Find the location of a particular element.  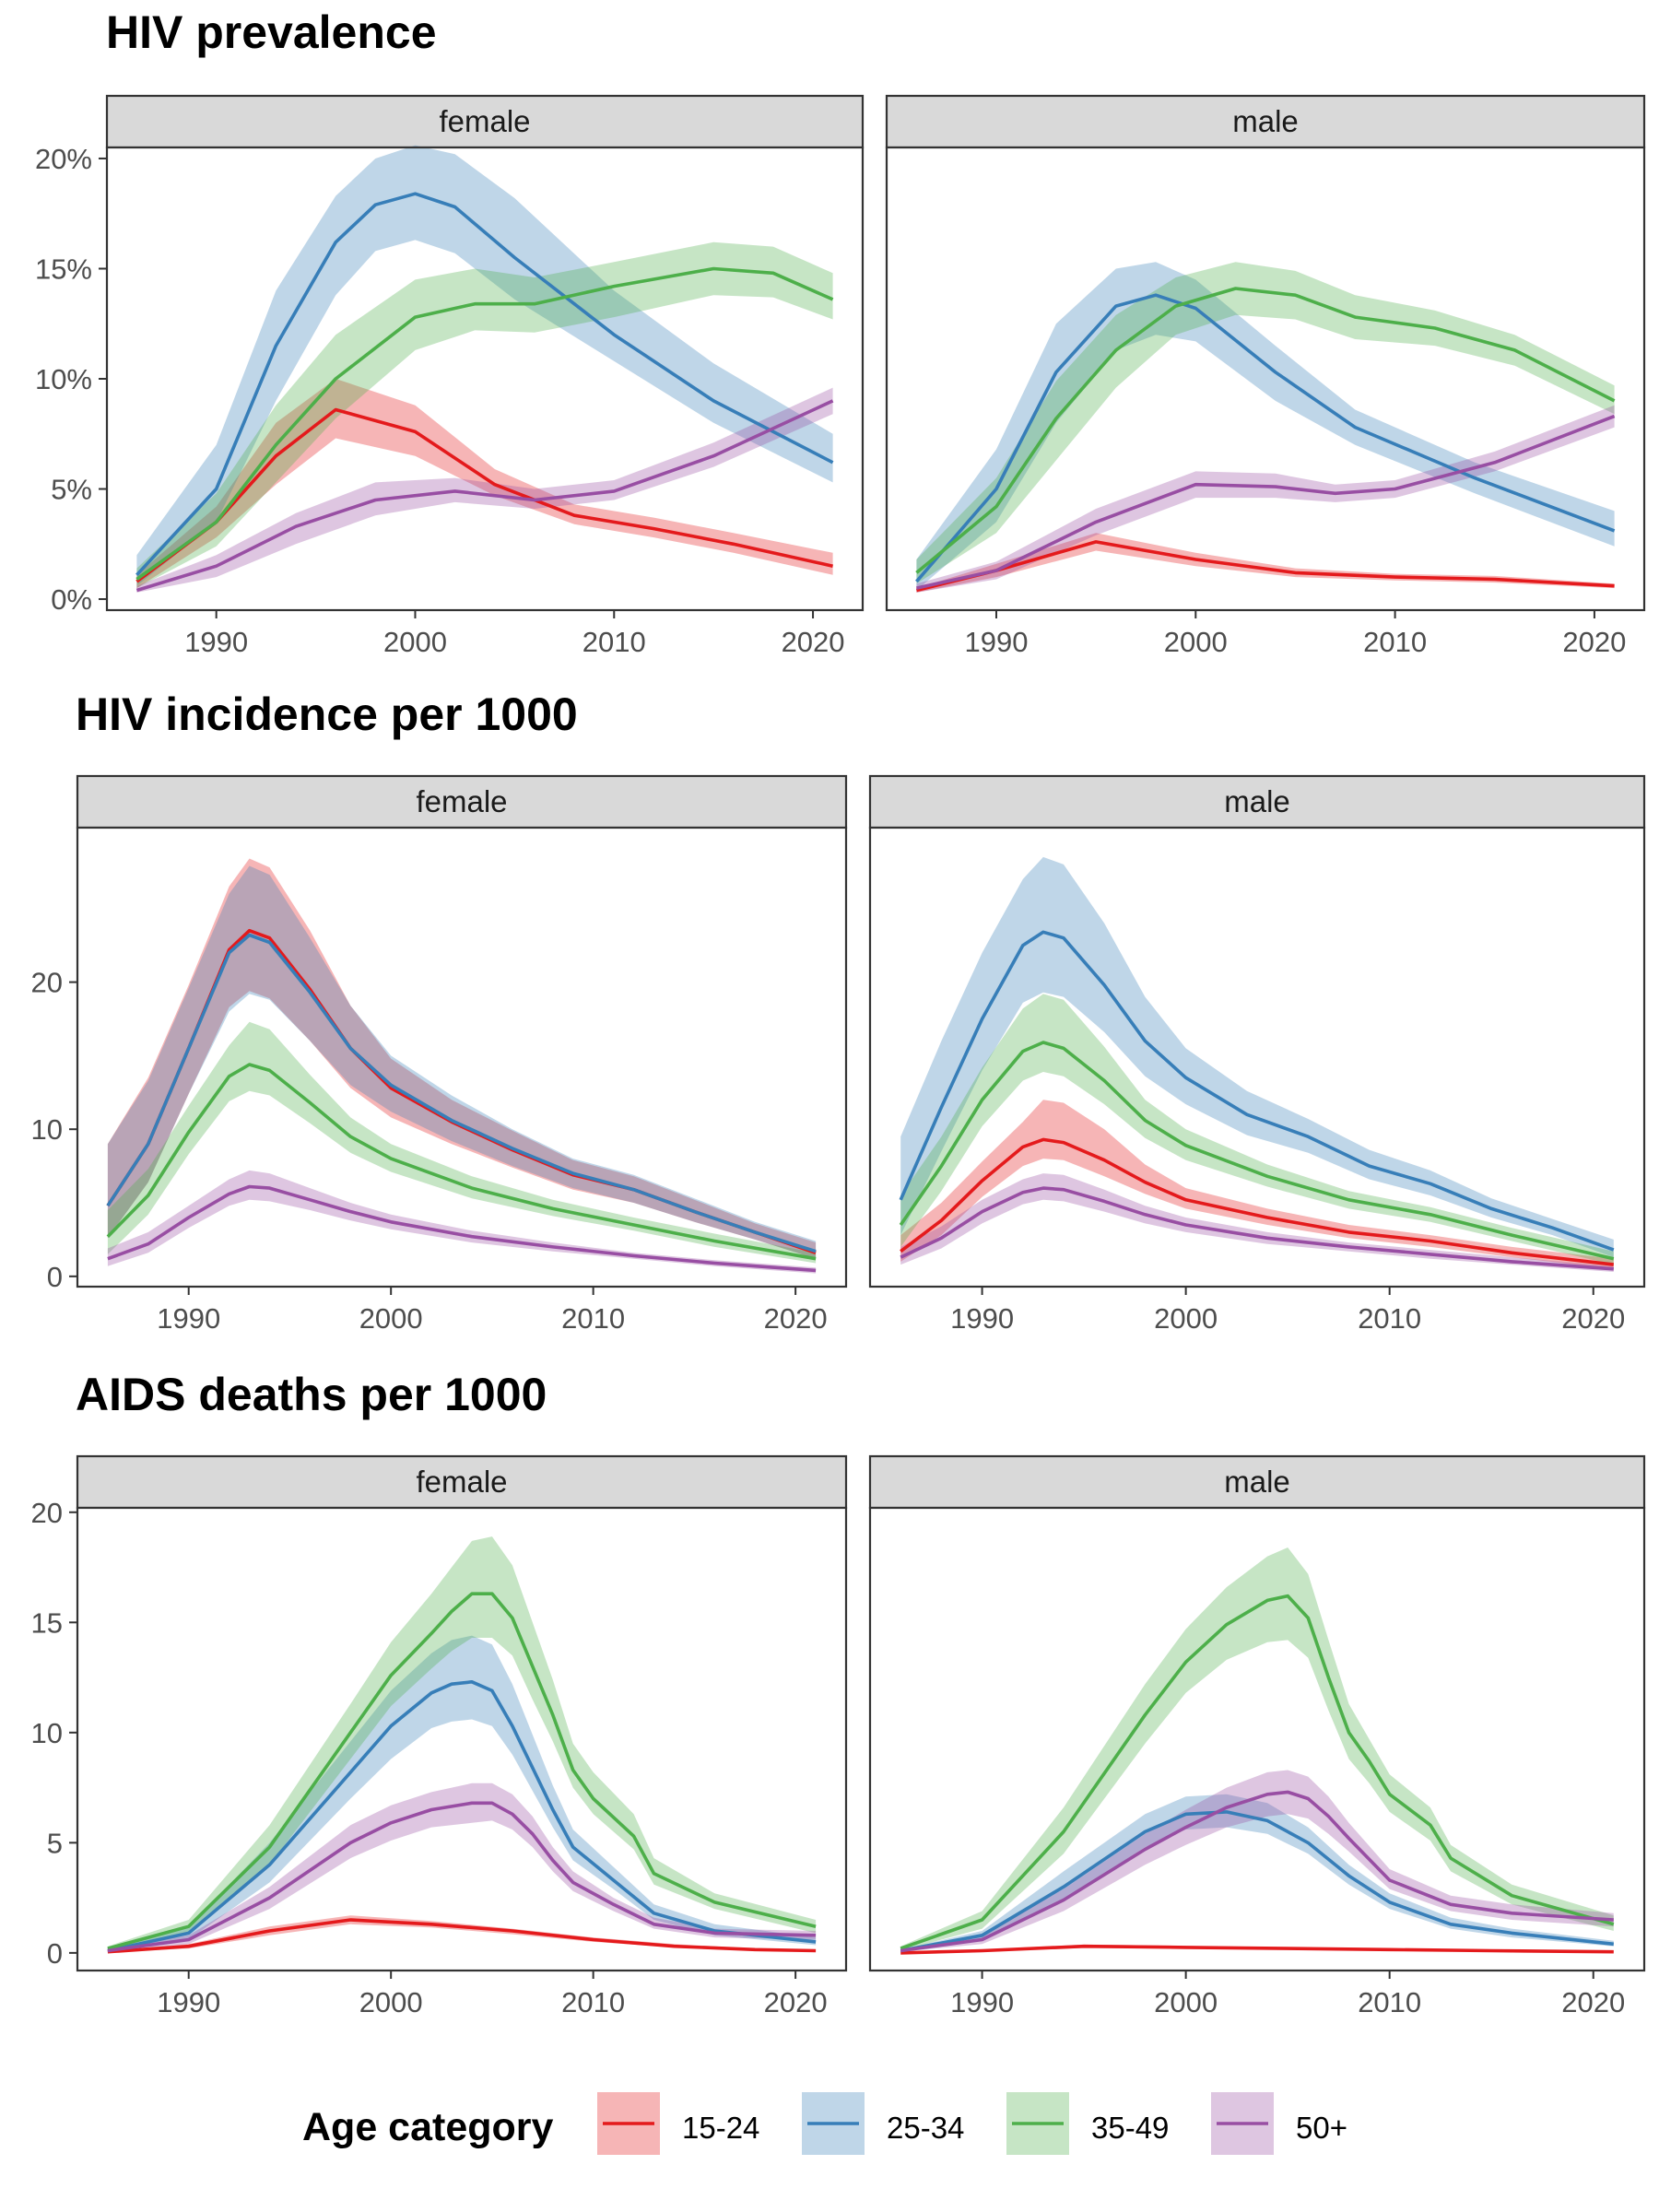

panel-female: 1990 2000 2010 2020 0 5 10 15 20 is located at coordinates (439, 1736).